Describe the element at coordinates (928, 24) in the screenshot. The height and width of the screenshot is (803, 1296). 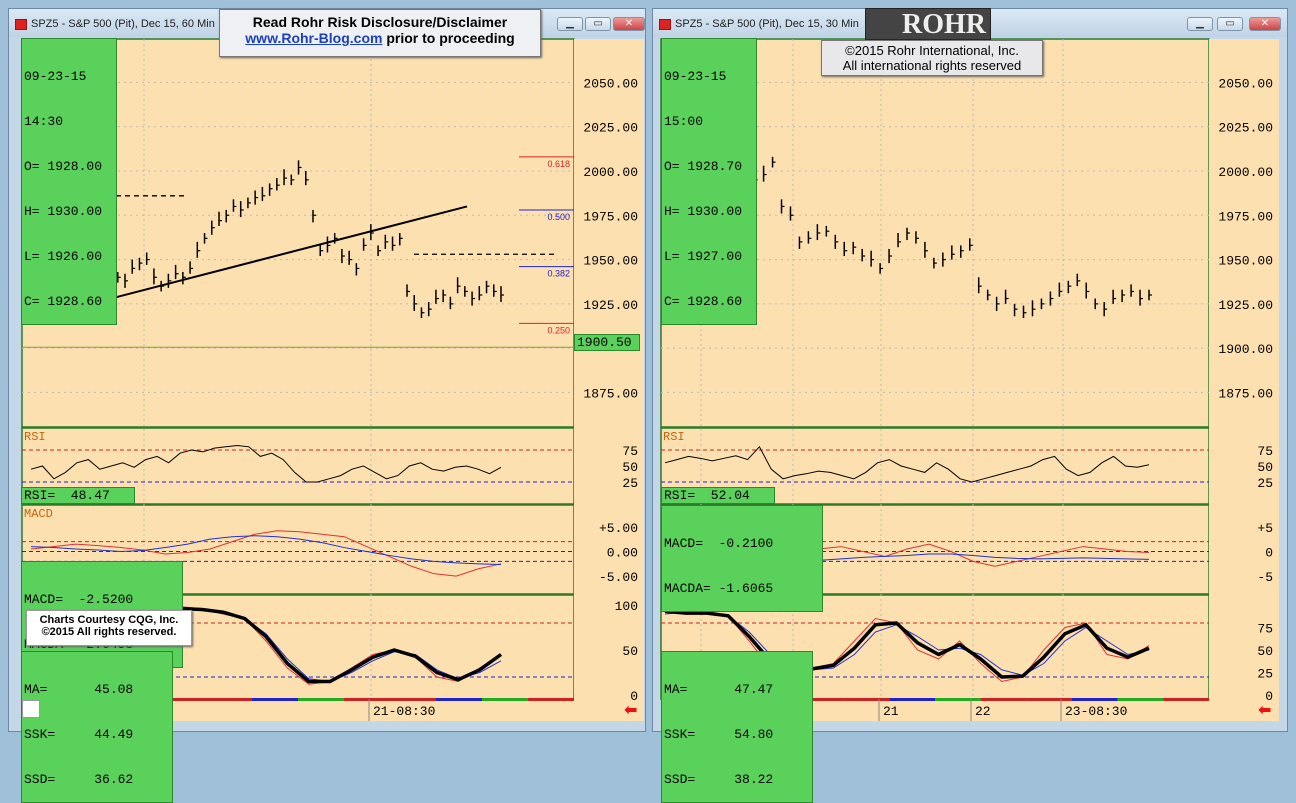
I see `rohr-logo: ROHR` at that location.